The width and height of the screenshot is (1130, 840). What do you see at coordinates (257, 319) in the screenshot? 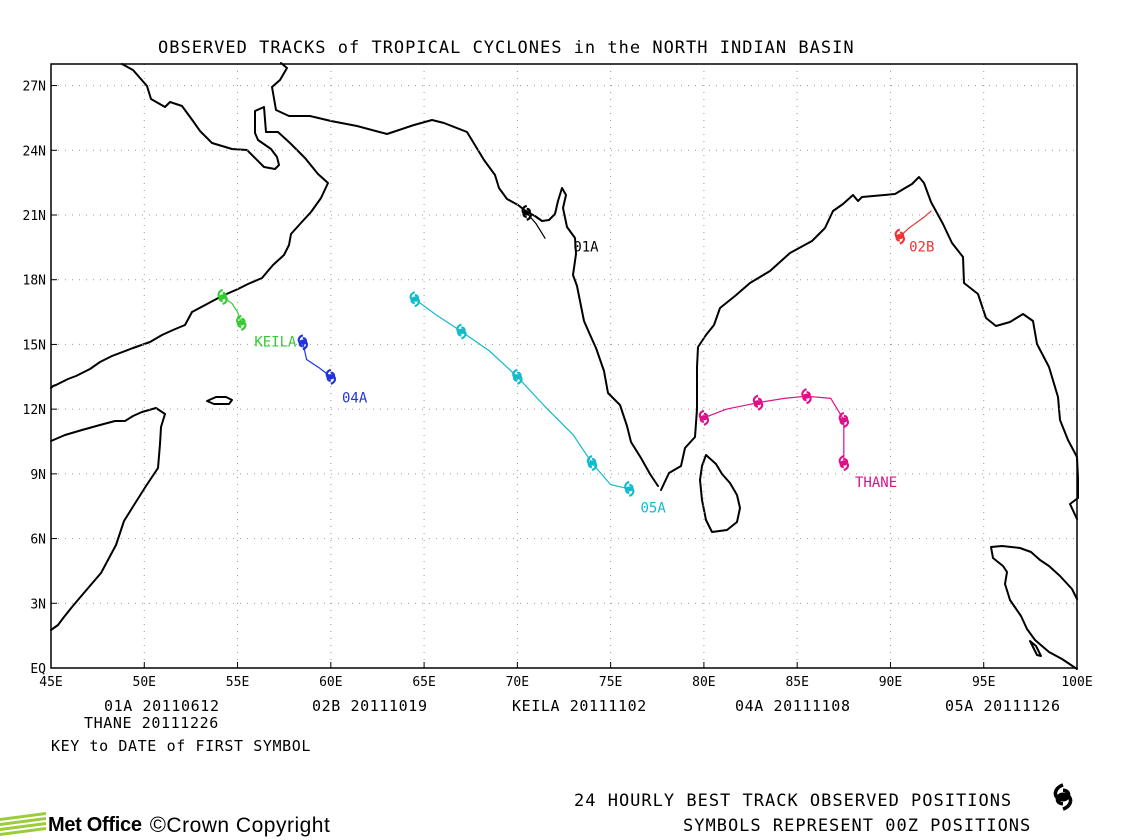
I see `storm-track-keila: KEILA` at bounding box center [257, 319].